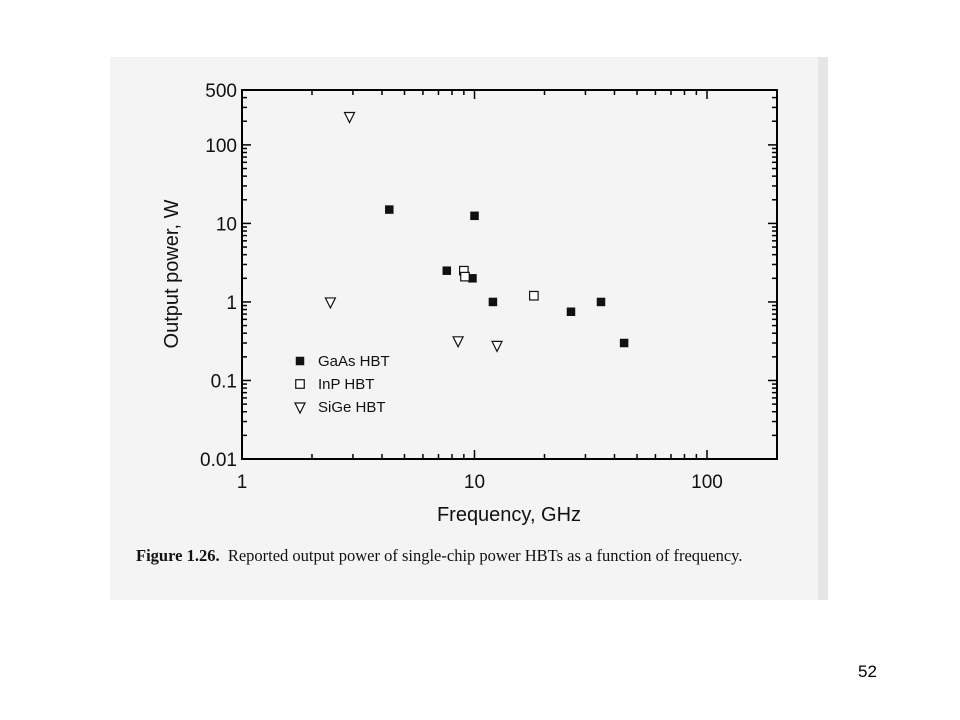 The height and width of the screenshot is (720, 960). What do you see at coordinates (300, 408) in the screenshot?
I see `sige-hbt-legend-marker` at bounding box center [300, 408].